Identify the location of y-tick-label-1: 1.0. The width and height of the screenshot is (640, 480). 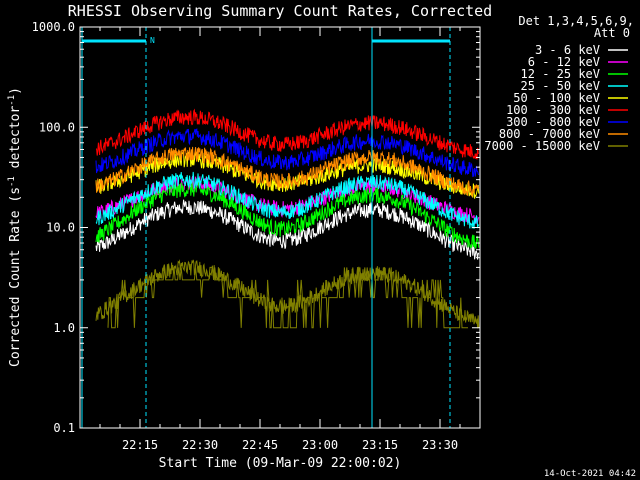
(64, 328).